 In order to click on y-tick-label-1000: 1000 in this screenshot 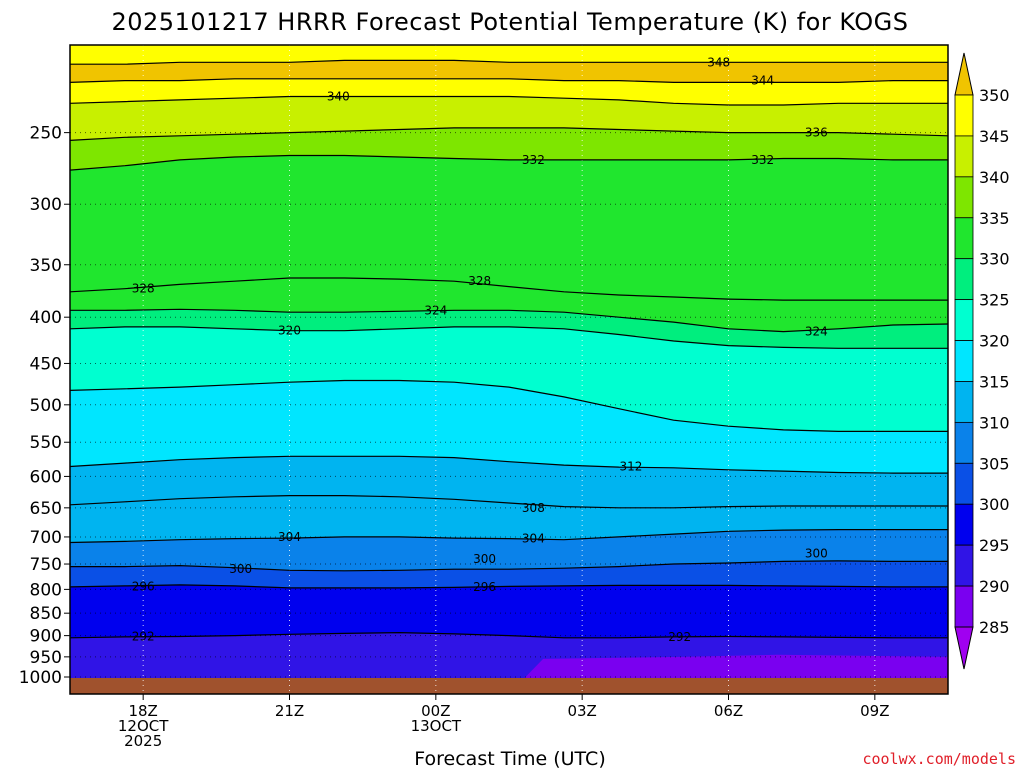, I will do `click(40, 678)`.